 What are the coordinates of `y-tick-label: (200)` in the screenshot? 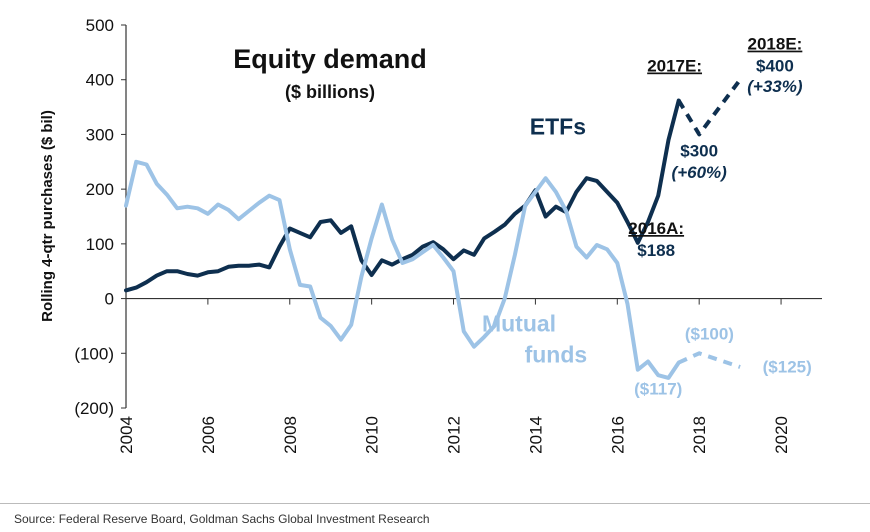 It's located at (94, 408).